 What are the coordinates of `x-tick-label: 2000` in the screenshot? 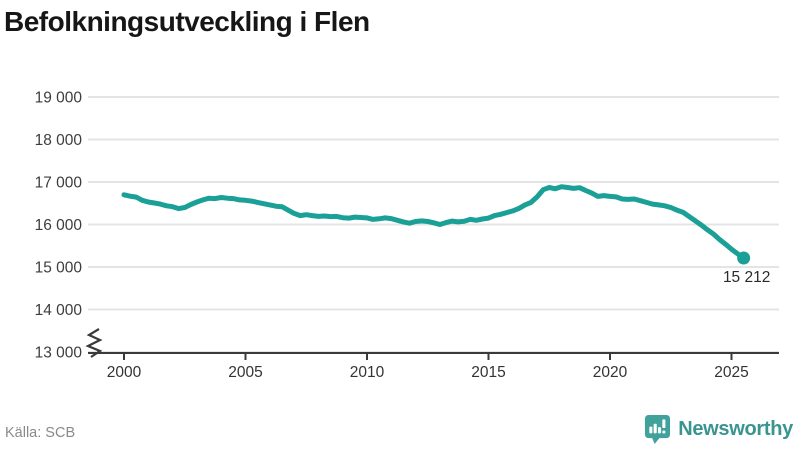 It's located at (124, 372).